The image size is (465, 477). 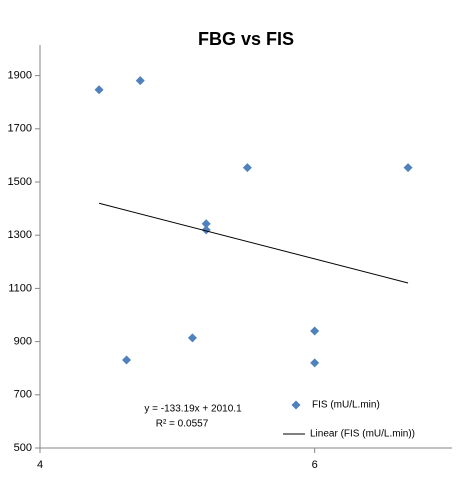 What do you see at coordinates (253, 243) in the screenshot?
I see `trendline` at bounding box center [253, 243].